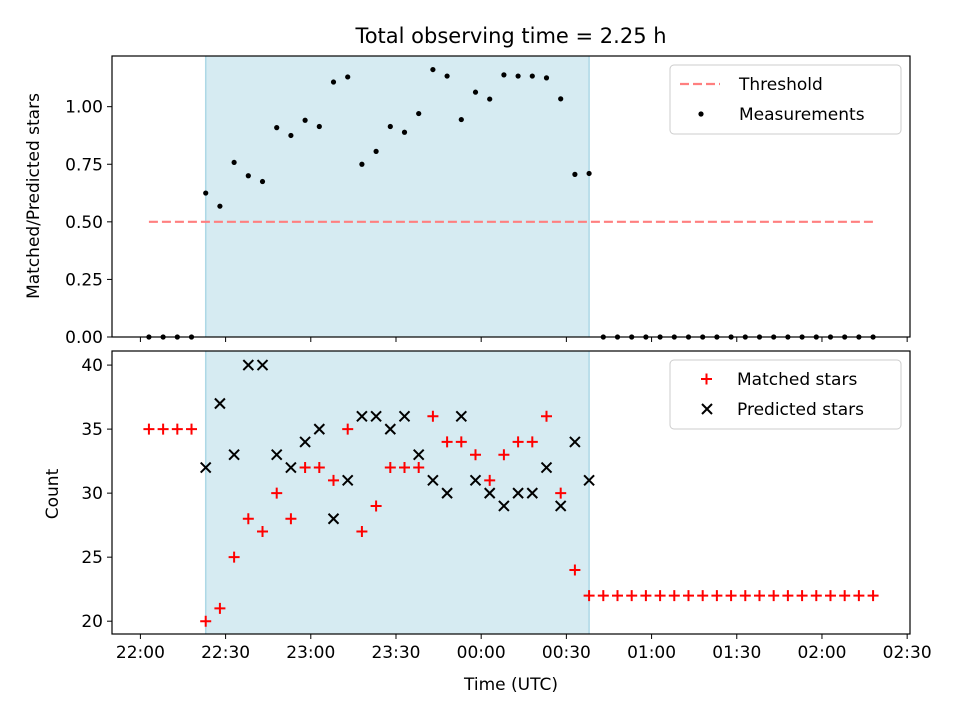 The width and height of the screenshot is (960, 720). Describe the element at coordinates (797, 380) in the screenshot. I see `legend-label-matched-stars: Matched stars` at that location.